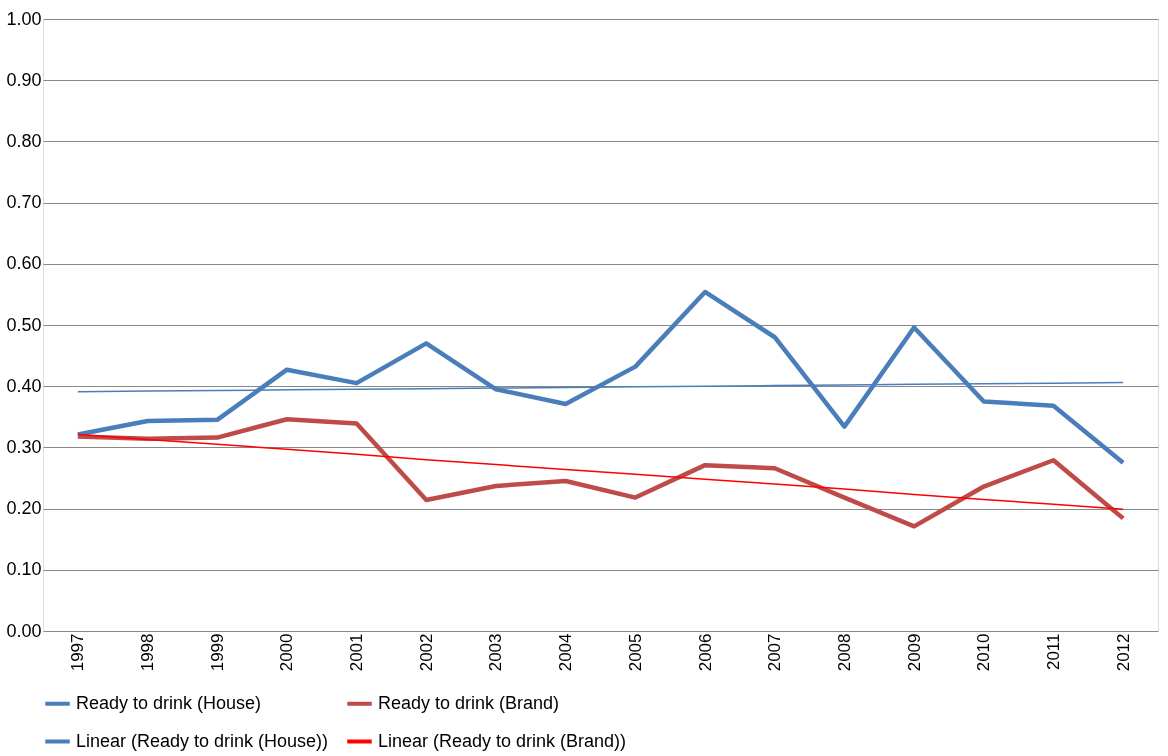  What do you see at coordinates (78, 652) in the screenshot?
I see `x-tick-label: 1997` at bounding box center [78, 652].